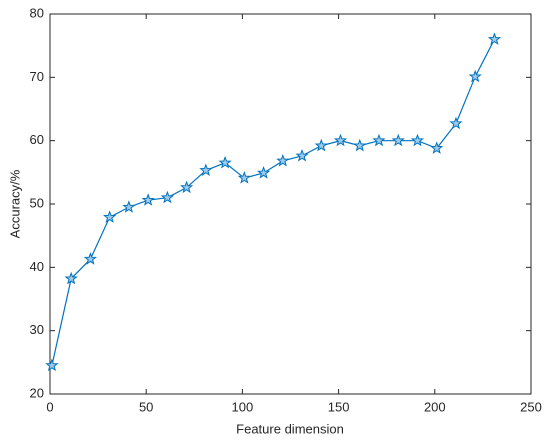 The width and height of the screenshot is (550, 442). I want to click on y-tick-label: 20, so click(37, 392).